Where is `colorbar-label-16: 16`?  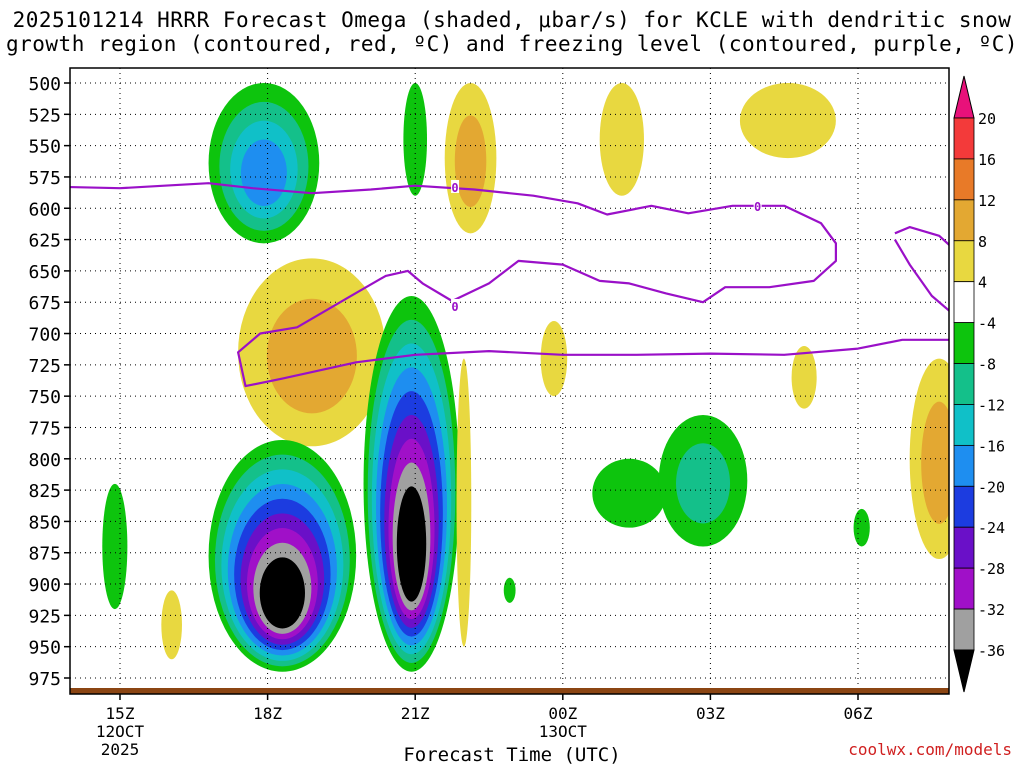
colorbar-label-16: 16 is located at coordinates (987, 160).